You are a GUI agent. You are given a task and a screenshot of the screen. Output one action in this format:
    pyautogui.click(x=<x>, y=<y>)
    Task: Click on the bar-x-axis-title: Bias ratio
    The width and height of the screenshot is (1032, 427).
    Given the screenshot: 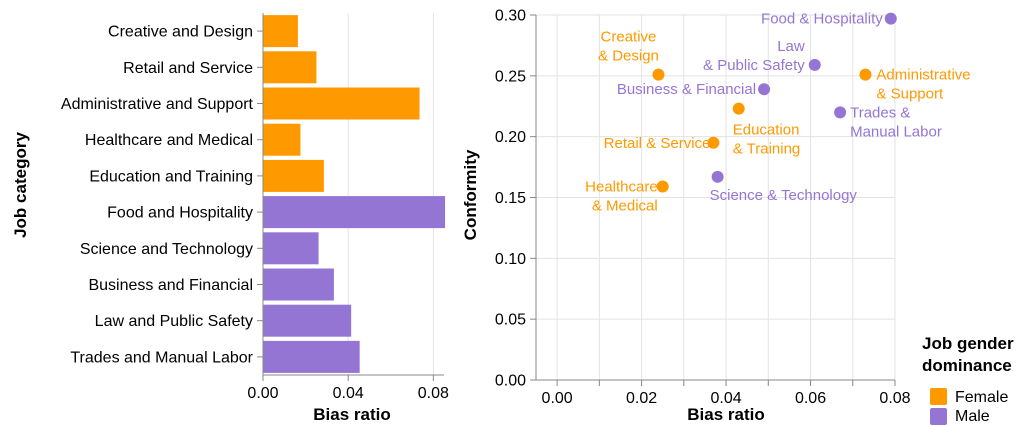 What is the action you would take?
    pyautogui.click(x=351, y=414)
    